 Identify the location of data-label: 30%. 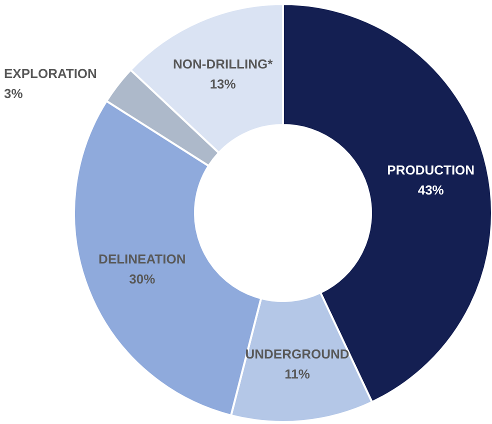
(142, 278).